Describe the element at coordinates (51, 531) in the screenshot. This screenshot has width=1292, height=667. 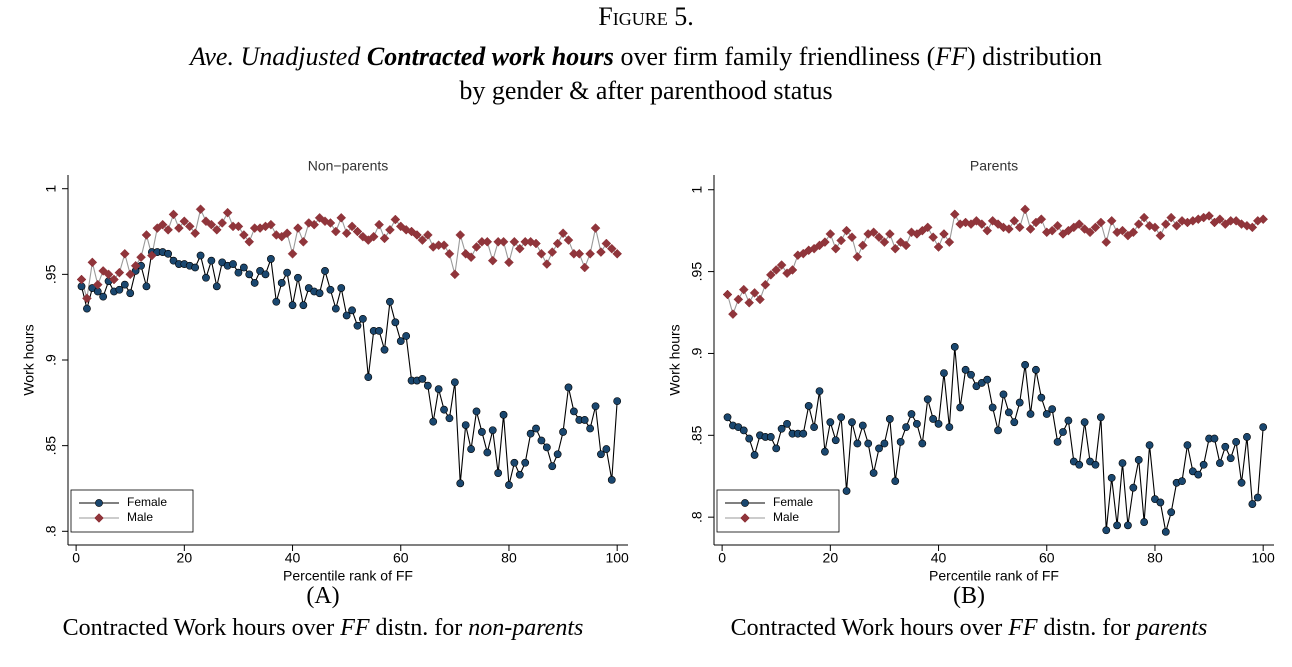
I see `y-tick-label: .8` at that location.